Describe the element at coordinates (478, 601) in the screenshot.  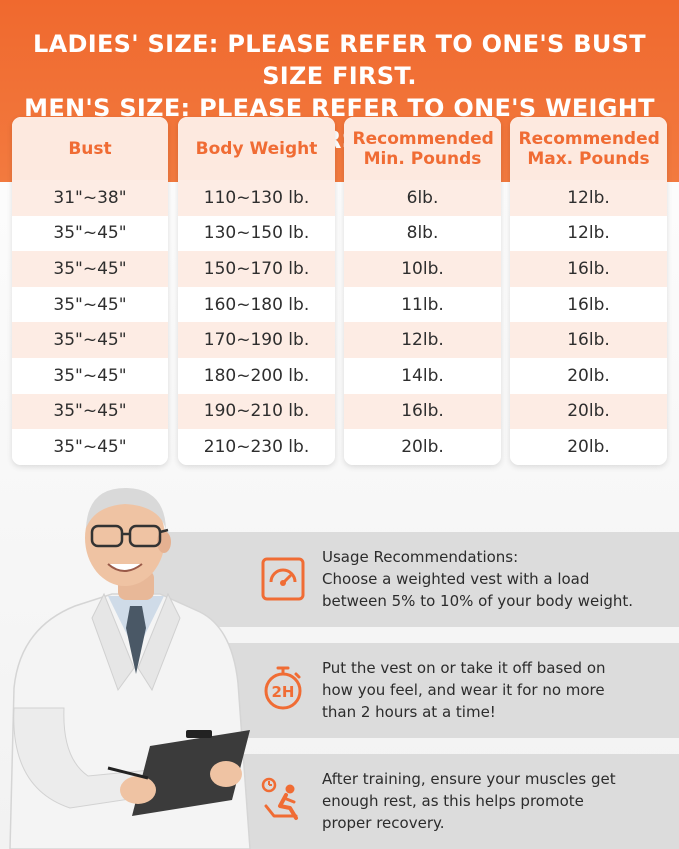
I see `tip-line: between 5% to 10% of your body weight.` at that location.